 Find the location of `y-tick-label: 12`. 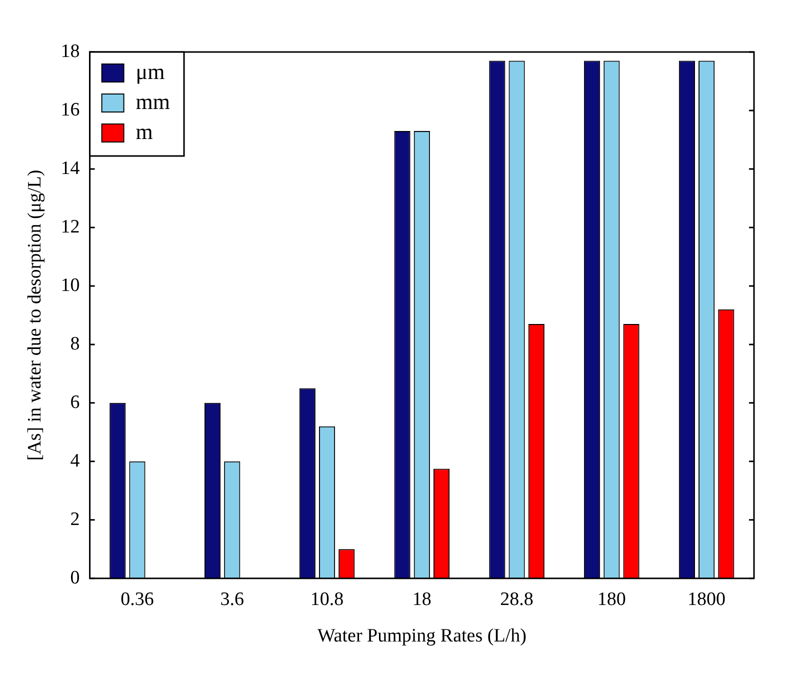

y-tick-label: 12 is located at coordinates (70, 227).